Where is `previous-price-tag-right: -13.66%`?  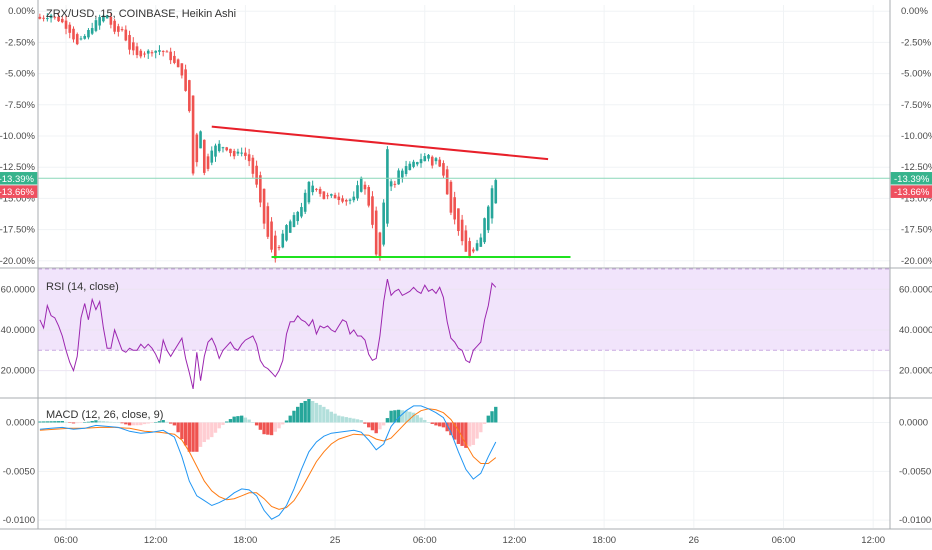 previous-price-tag-right: -13.66% is located at coordinates (911, 191).